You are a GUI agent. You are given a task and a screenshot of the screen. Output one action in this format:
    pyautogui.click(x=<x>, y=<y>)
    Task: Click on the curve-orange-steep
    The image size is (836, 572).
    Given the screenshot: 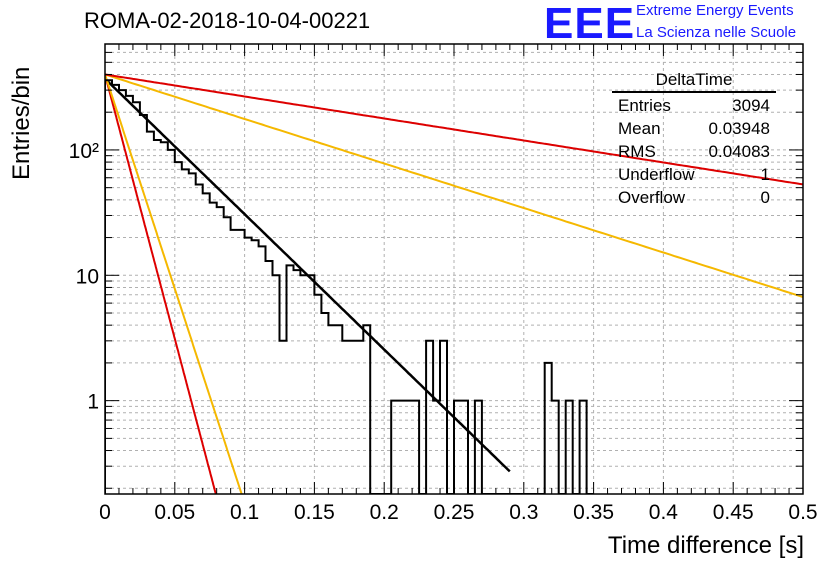 What is the action you would take?
    pyautogui.click(x=174, y=284)
    